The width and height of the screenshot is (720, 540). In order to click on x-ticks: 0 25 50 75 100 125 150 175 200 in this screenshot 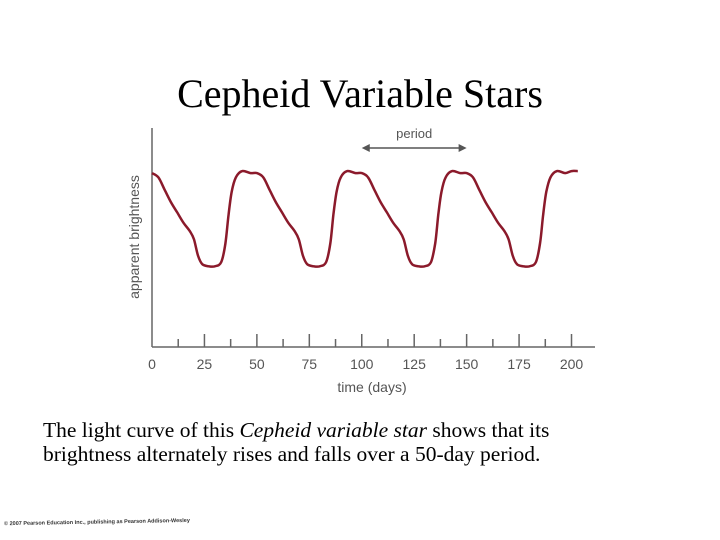, I will do `click(365, 353)`.